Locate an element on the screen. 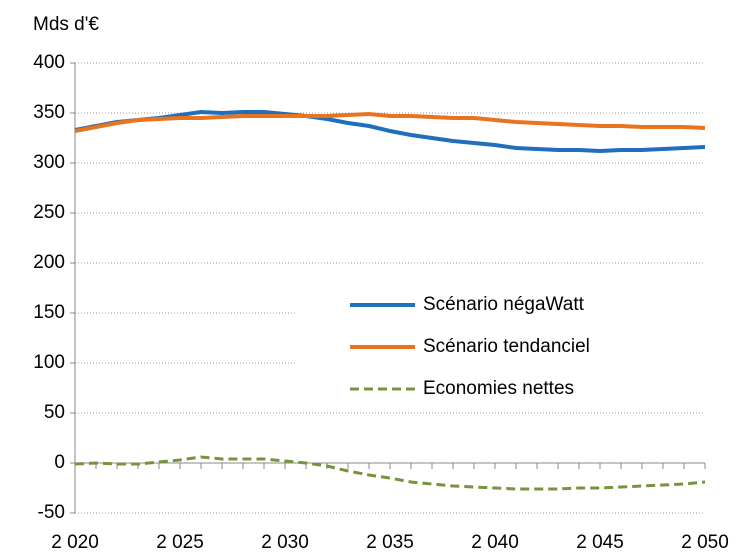 The height and width of the screenshot is (556, 740). legend-label: Economies nettes is located at coordinates (498, 388).